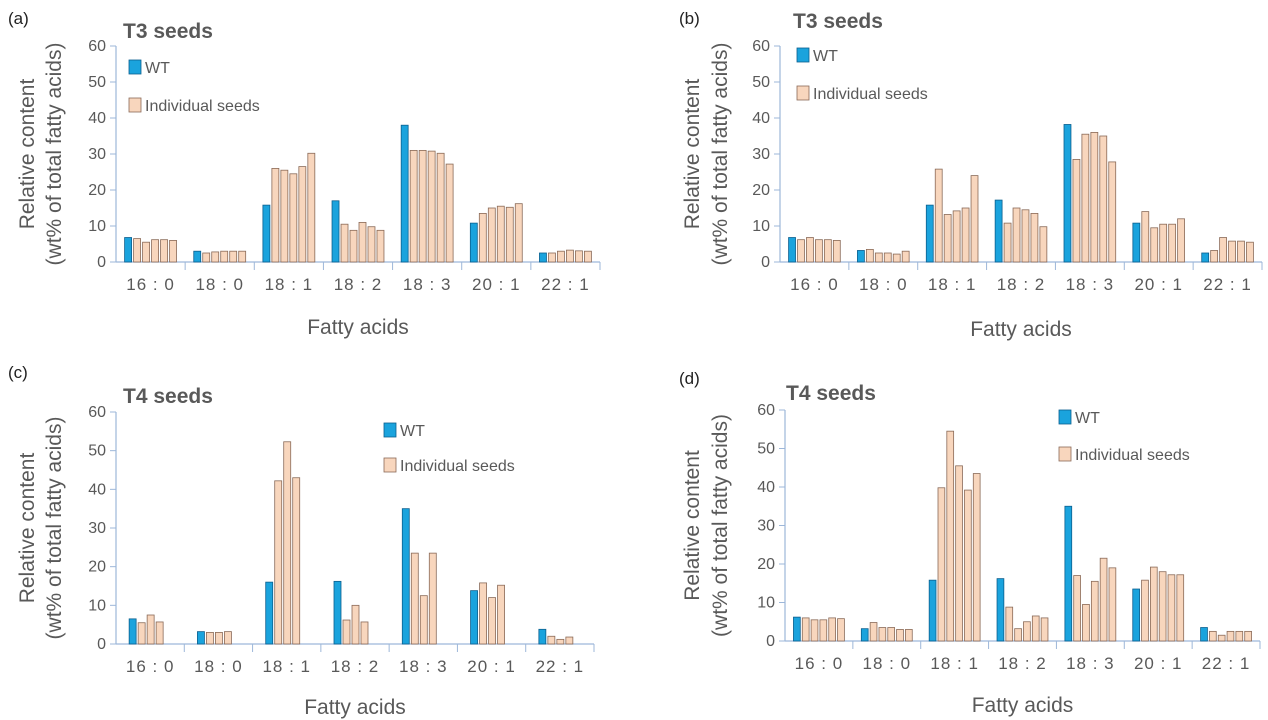 This screenshot has height=720, width=1268. What do you see at coordinates (1090, 284) in the screenshot?
I see `x-tick-label: 18 : 3` at bounding box center [1090, 284].